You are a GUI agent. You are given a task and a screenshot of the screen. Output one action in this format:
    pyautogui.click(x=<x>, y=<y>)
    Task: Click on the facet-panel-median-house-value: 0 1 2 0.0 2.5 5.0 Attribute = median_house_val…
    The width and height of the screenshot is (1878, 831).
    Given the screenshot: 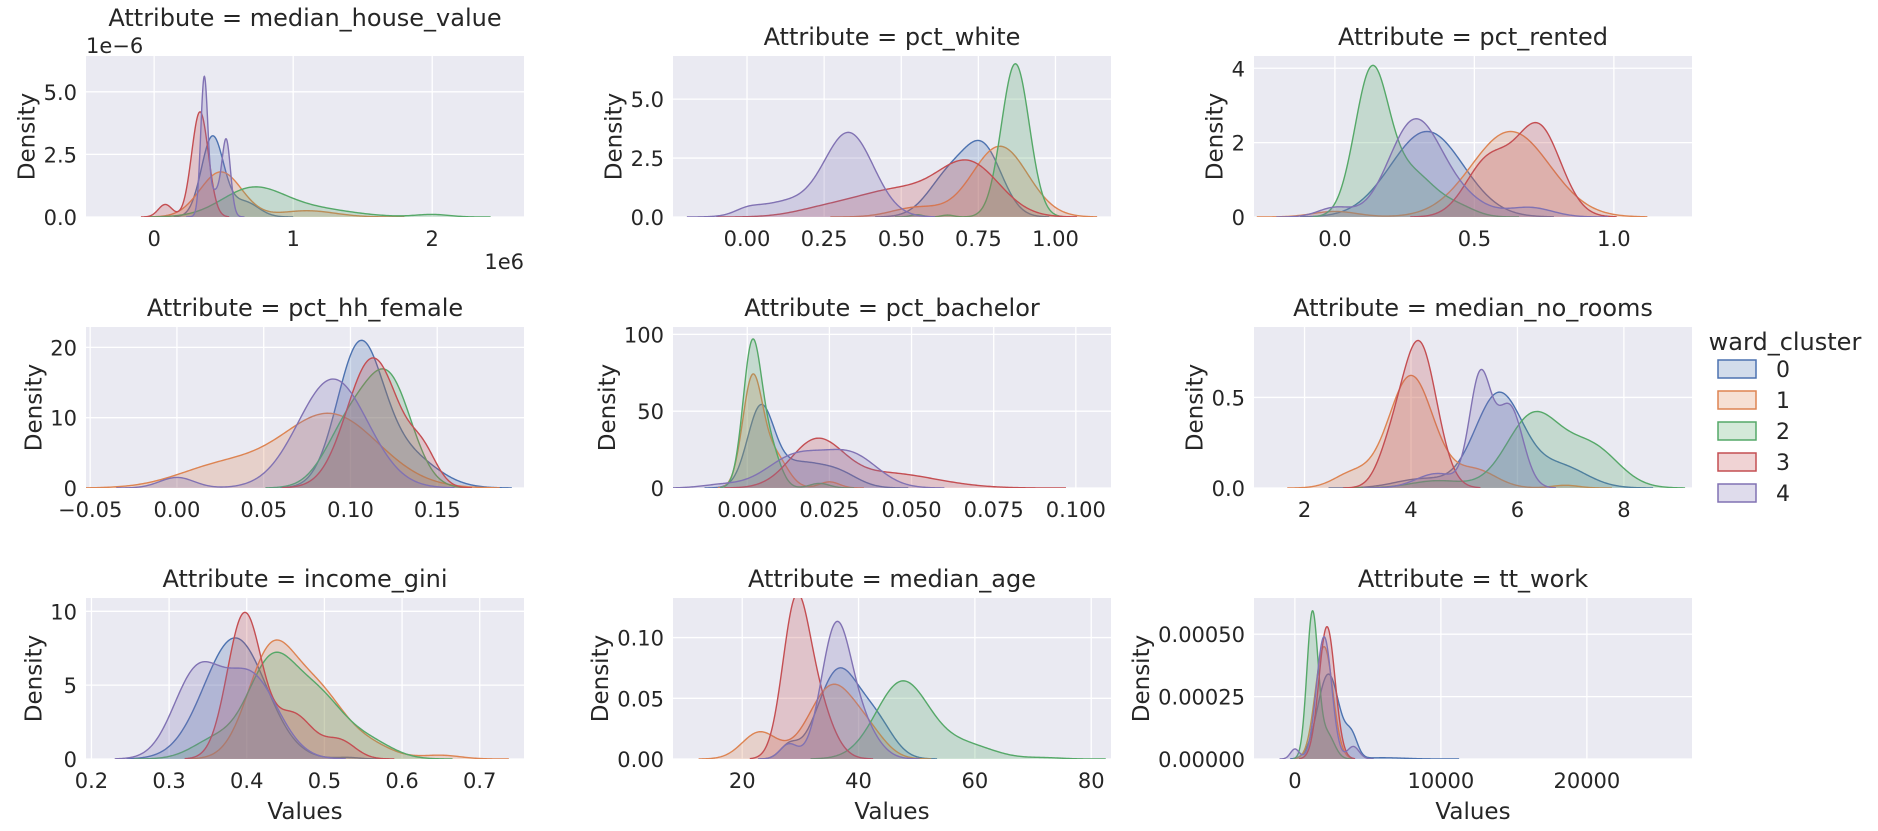 What is the action you would take?
    pyautogui.click(x=269, y=139)
    